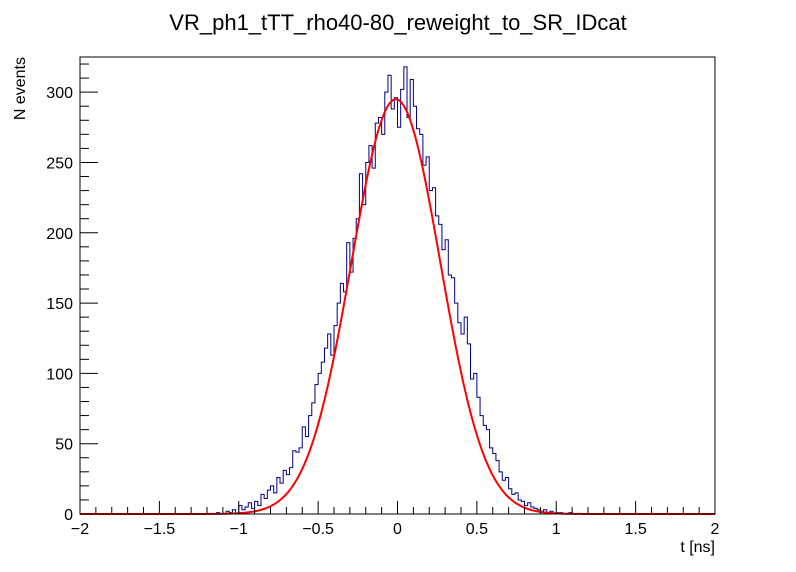 Image resolution: width=796 pixels, height=572 pixels. I want to click on y-tick-label: 0, so click(68, 515).